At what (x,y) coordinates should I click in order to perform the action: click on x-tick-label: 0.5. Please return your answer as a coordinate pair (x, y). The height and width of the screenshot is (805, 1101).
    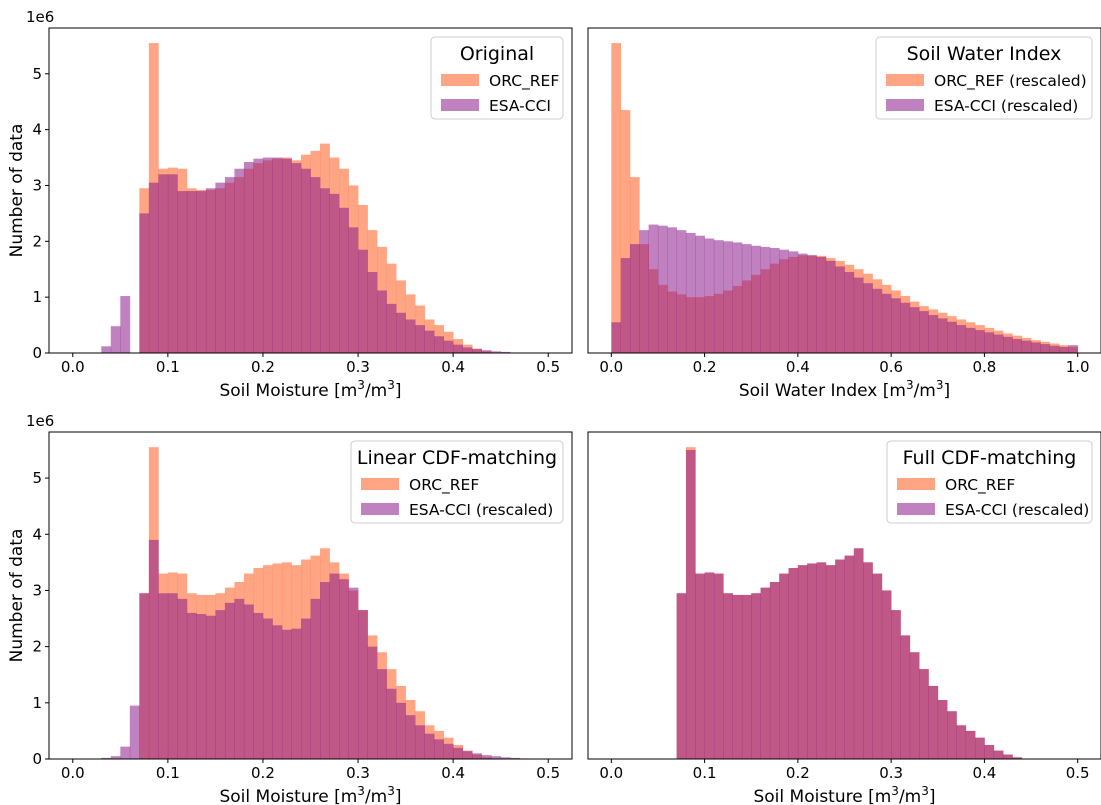
    Looking at the image, I should click on (548, 367).